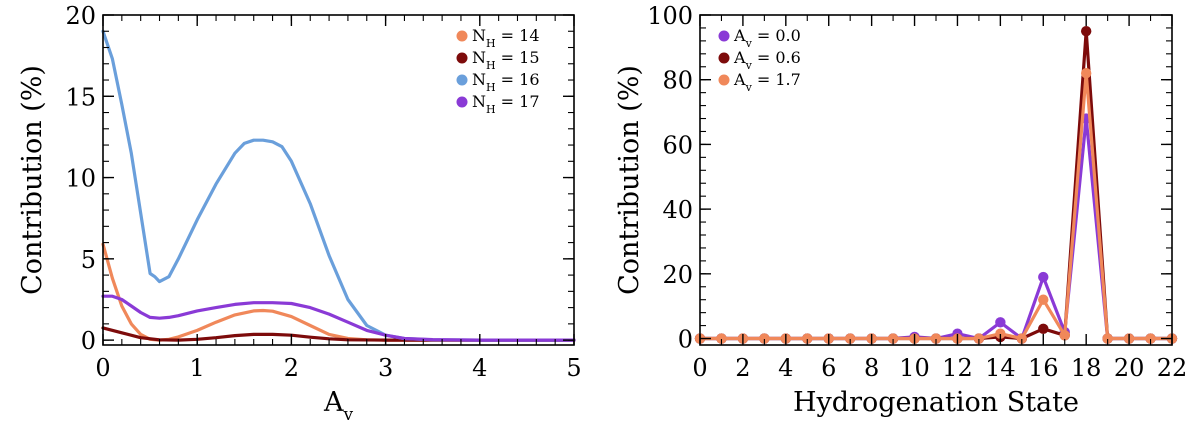 Image resolution: width=1200 pixels, height=431 pixels. Describe the element at coordinates (80, 97) in the screenshot. I see `y-tick-label-15: 15` at that location.